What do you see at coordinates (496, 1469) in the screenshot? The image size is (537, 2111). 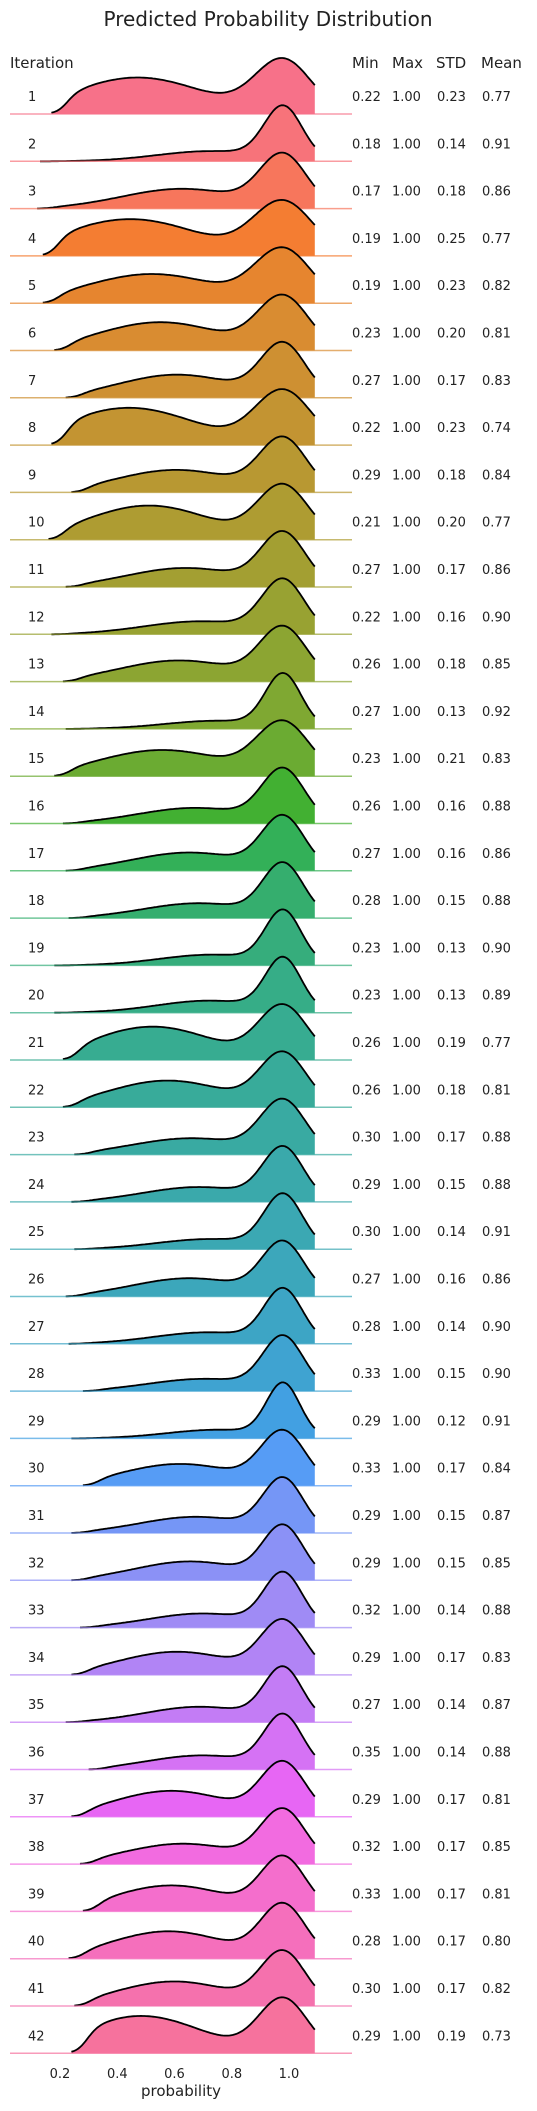 I see `mean-value-30: 0.84` at bounding box center [496, 1469].